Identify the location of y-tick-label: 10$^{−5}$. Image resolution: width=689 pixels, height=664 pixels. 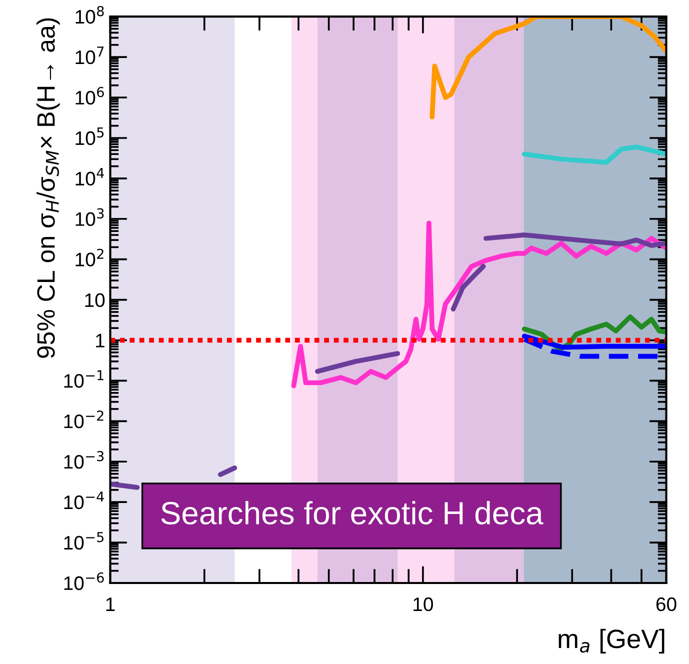
(84, 541).